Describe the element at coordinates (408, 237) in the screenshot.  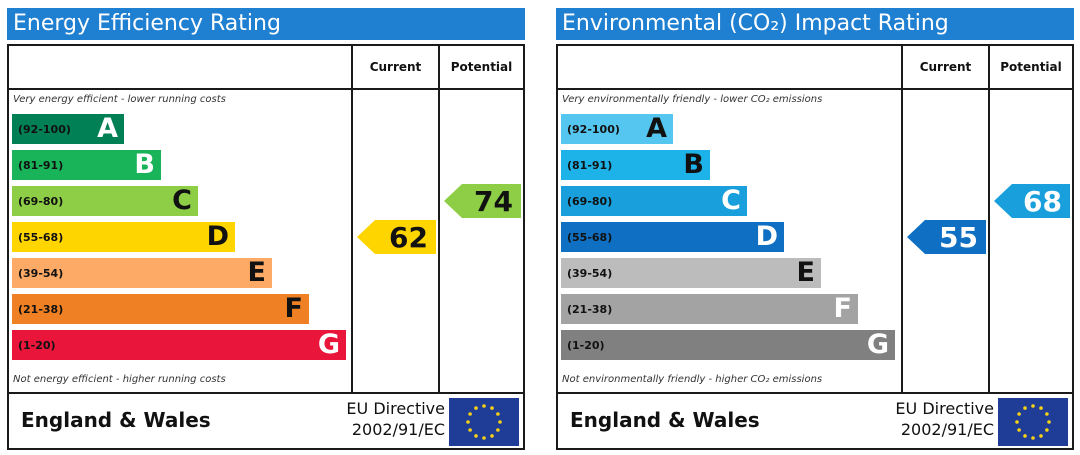
I see `current-rating-value: 62` at that location.